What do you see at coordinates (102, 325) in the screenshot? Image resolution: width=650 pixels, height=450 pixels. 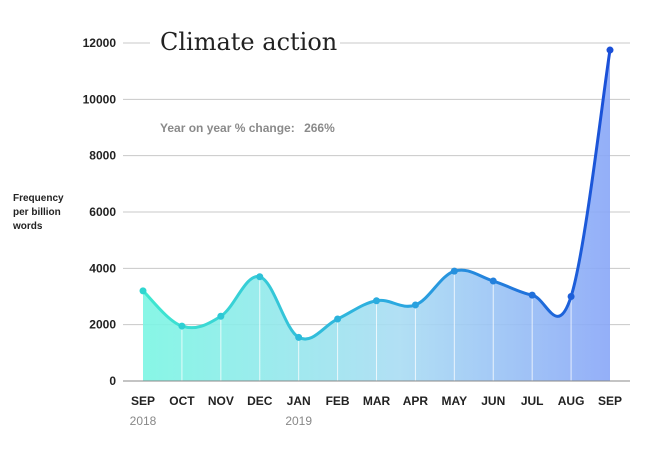 I see `y-tick-label-2000: 2000` at bounding box center [102, 325].